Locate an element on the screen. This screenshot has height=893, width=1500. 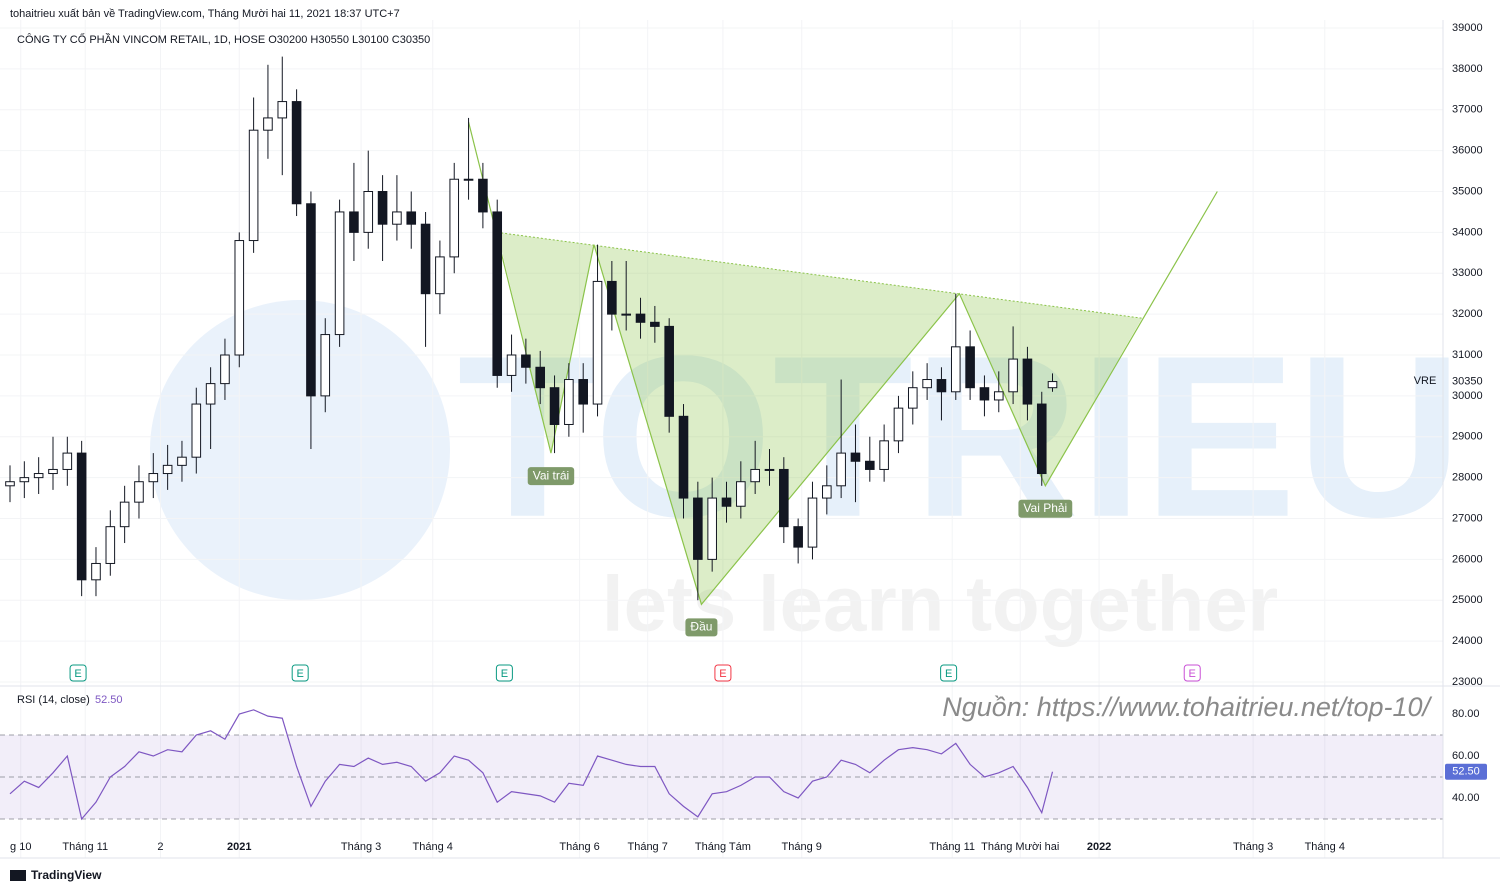
rsi-last-label: 52.50 is located at coordinates (1466, 772).